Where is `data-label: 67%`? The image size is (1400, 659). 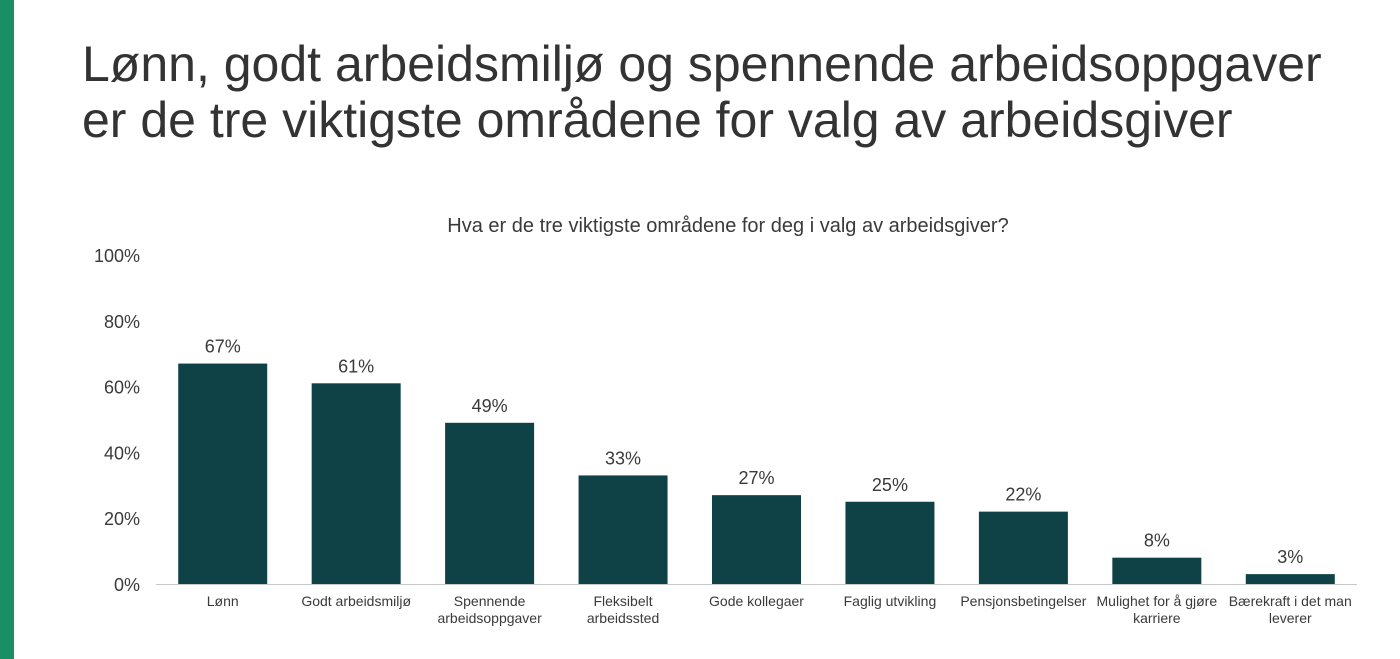 data-label: 67% is located at coordinates (223, 347).